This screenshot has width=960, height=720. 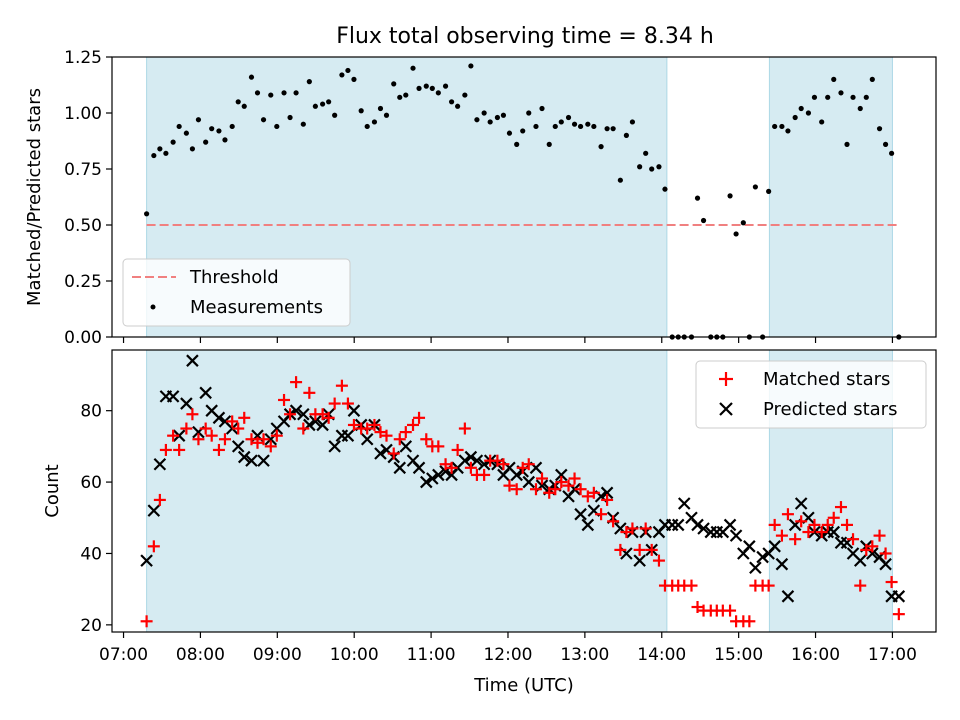 What do you see at coordinates (738, 655) in the screenshot?
I see `x-tick-label: 15:00` at bounding box center [738, 655].